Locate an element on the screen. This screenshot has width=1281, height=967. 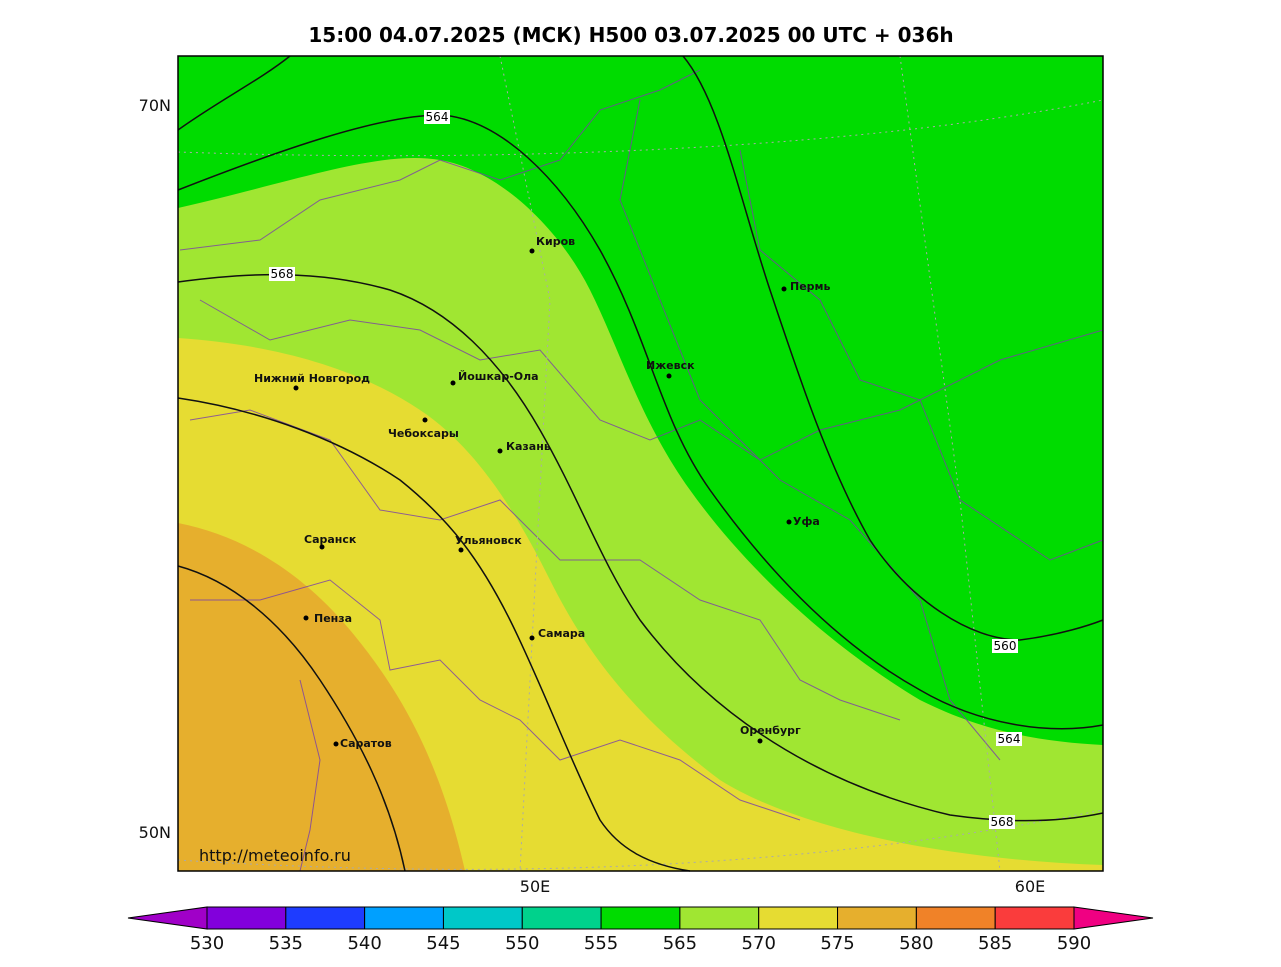
city-label: Ижевск is located at coordinates (670, 365).